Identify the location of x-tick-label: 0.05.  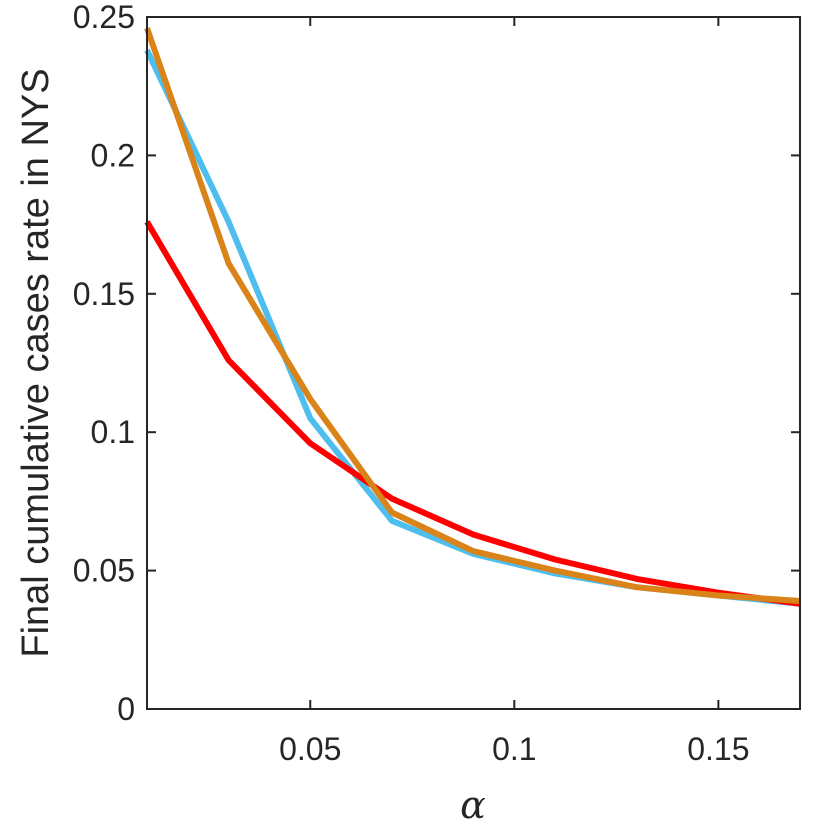
(310, 749).